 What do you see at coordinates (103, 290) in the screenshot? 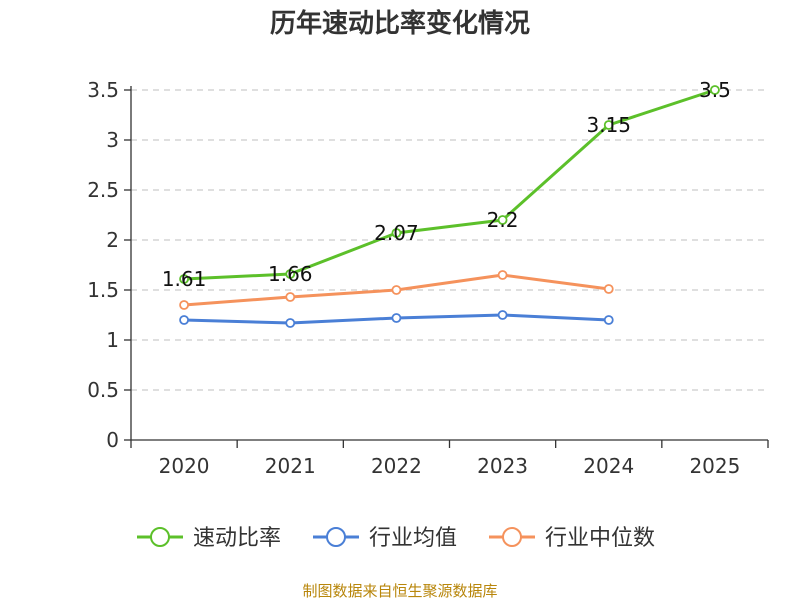
I see `y-tick-label: 1.5` at bounding box center [103, 290].